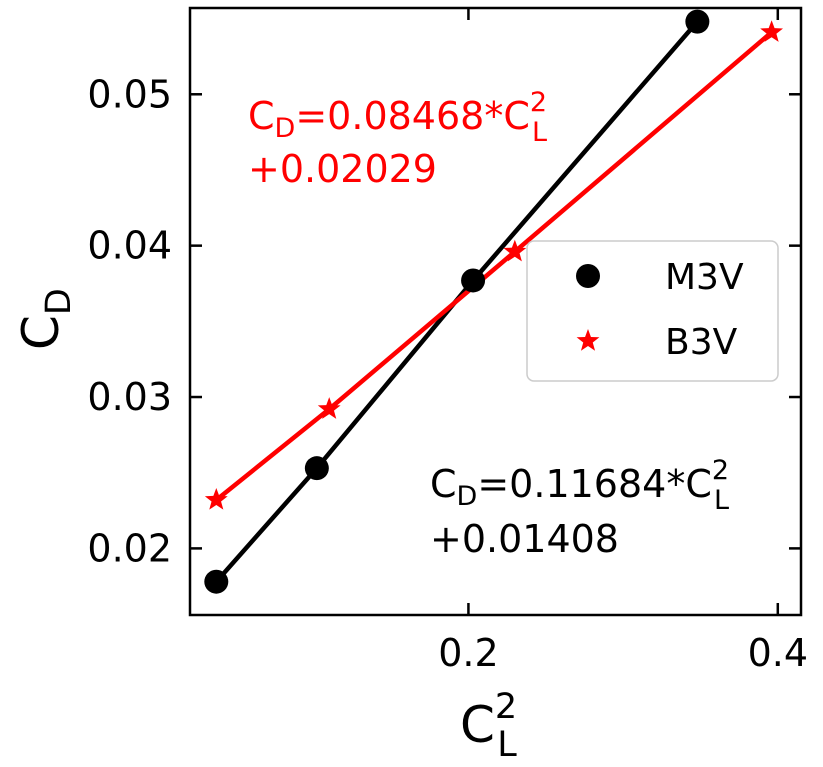 This screenshot has width=823, height=767. What do you see at coordinates (538, 102) in the screenshot?
I see `eq-b3v-sup: 2` at bounding box center [538, 102].